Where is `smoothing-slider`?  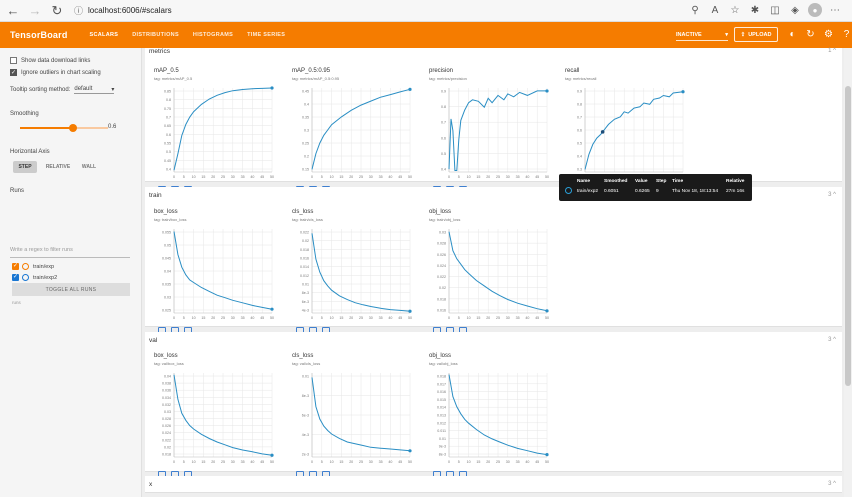
smoothing-slider is located at coordinates (64, 128).